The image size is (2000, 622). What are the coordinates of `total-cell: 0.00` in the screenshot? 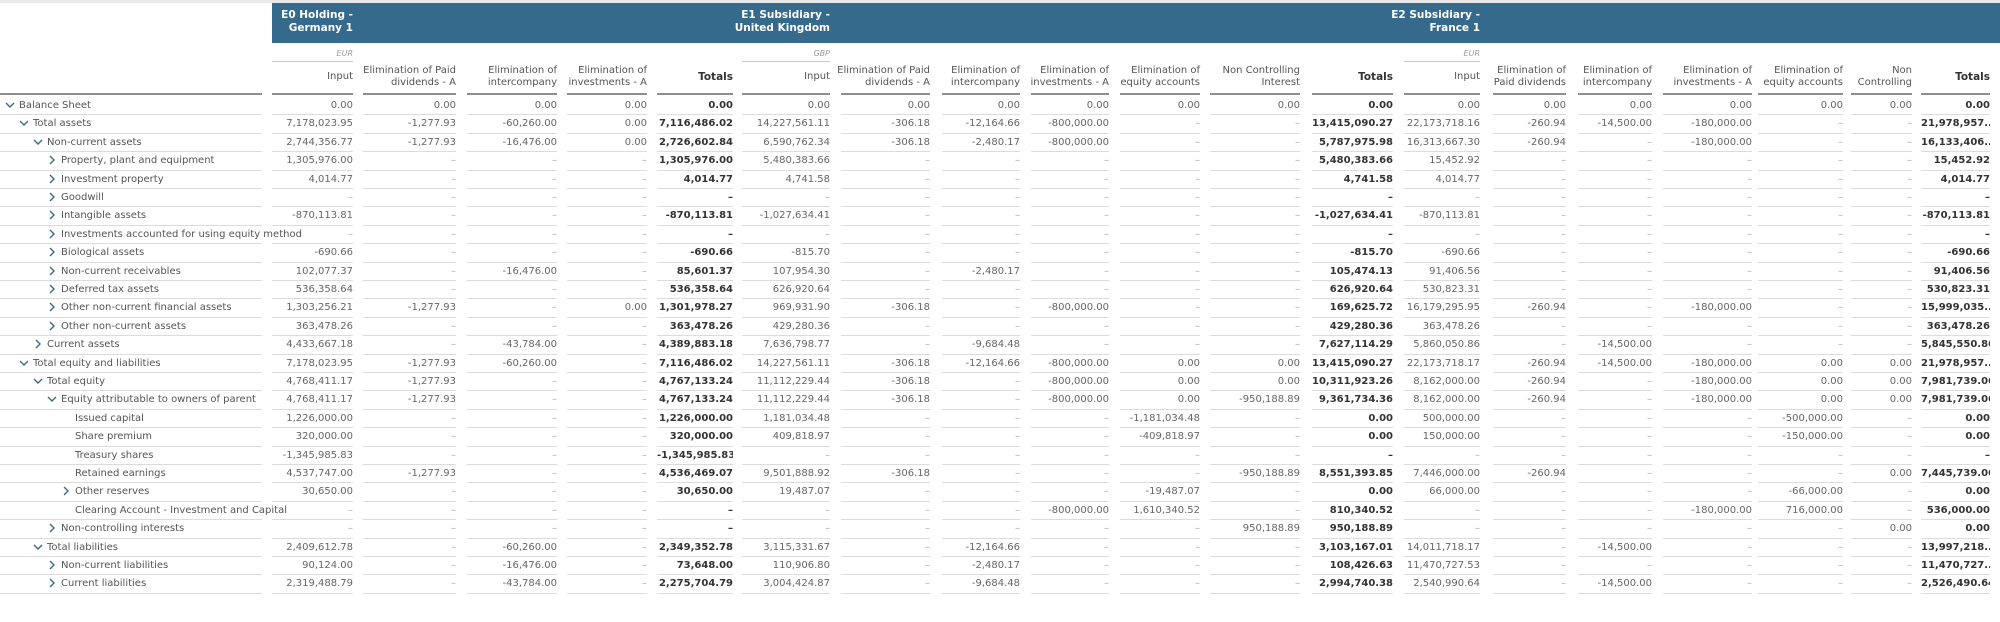 It's located at (1352, 106).